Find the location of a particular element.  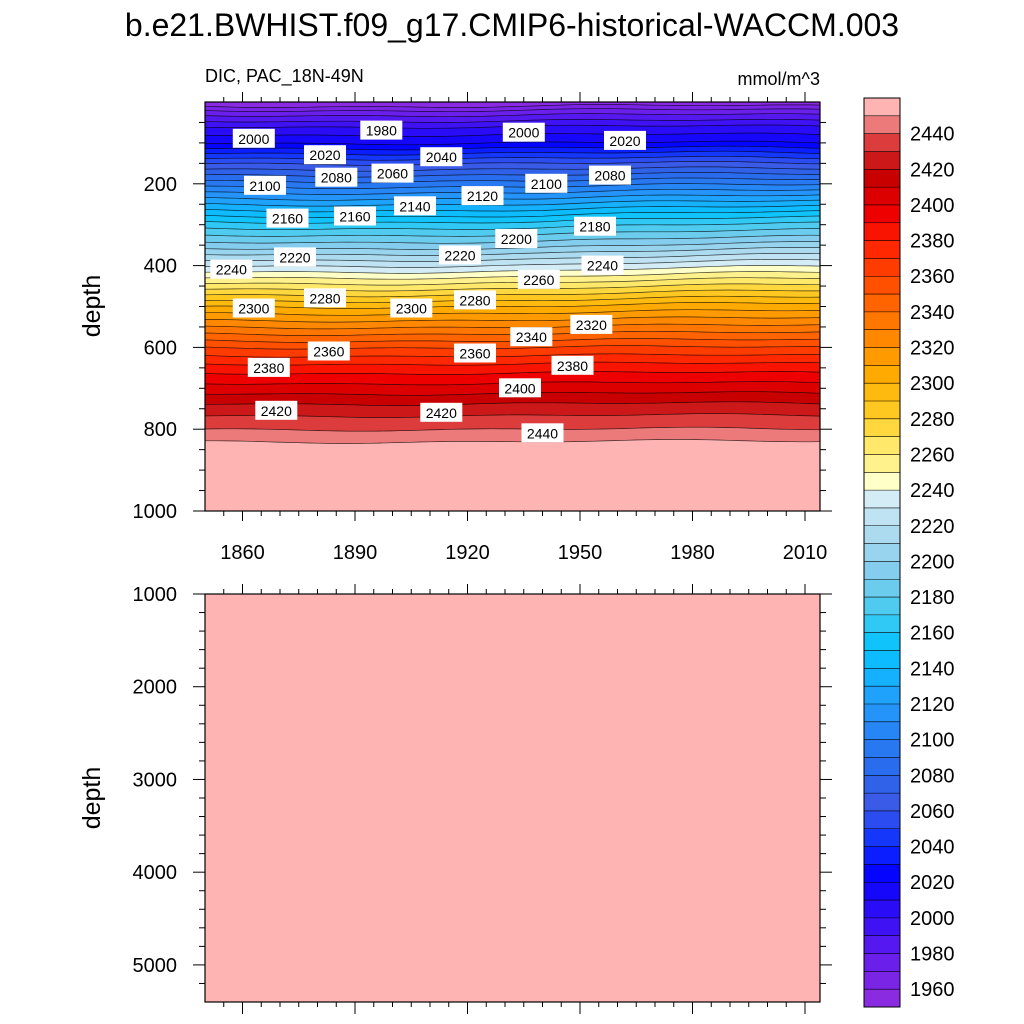

contour-label-text: 2360 is located at coordinates (474, 354).